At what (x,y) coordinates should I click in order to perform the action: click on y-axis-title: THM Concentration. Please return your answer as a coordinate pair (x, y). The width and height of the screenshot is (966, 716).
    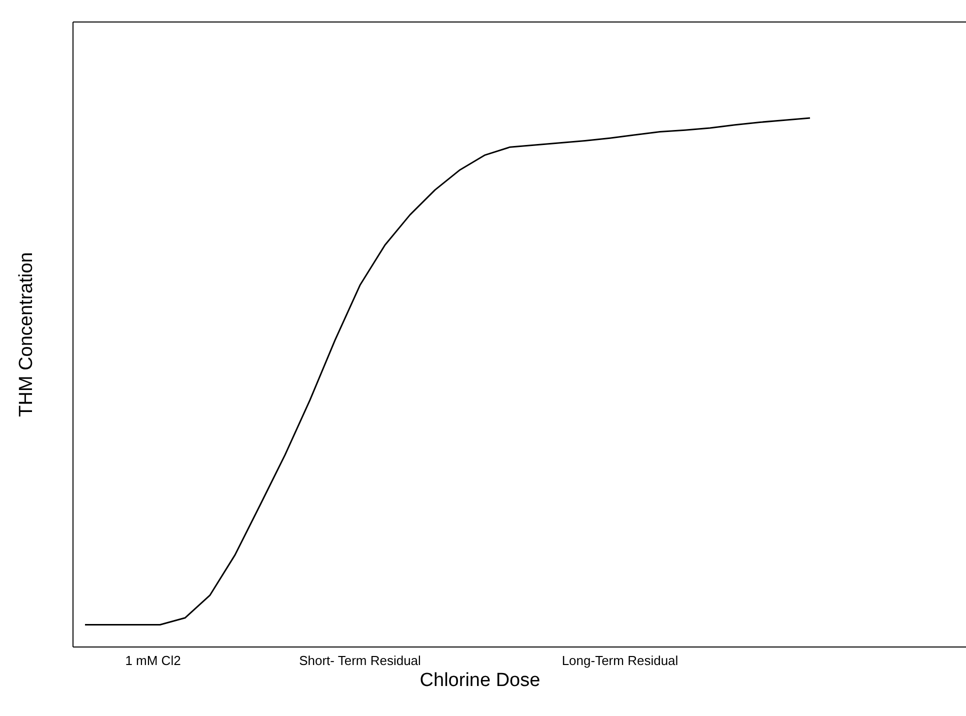
    Looking at the image, I should click on (26, 334).